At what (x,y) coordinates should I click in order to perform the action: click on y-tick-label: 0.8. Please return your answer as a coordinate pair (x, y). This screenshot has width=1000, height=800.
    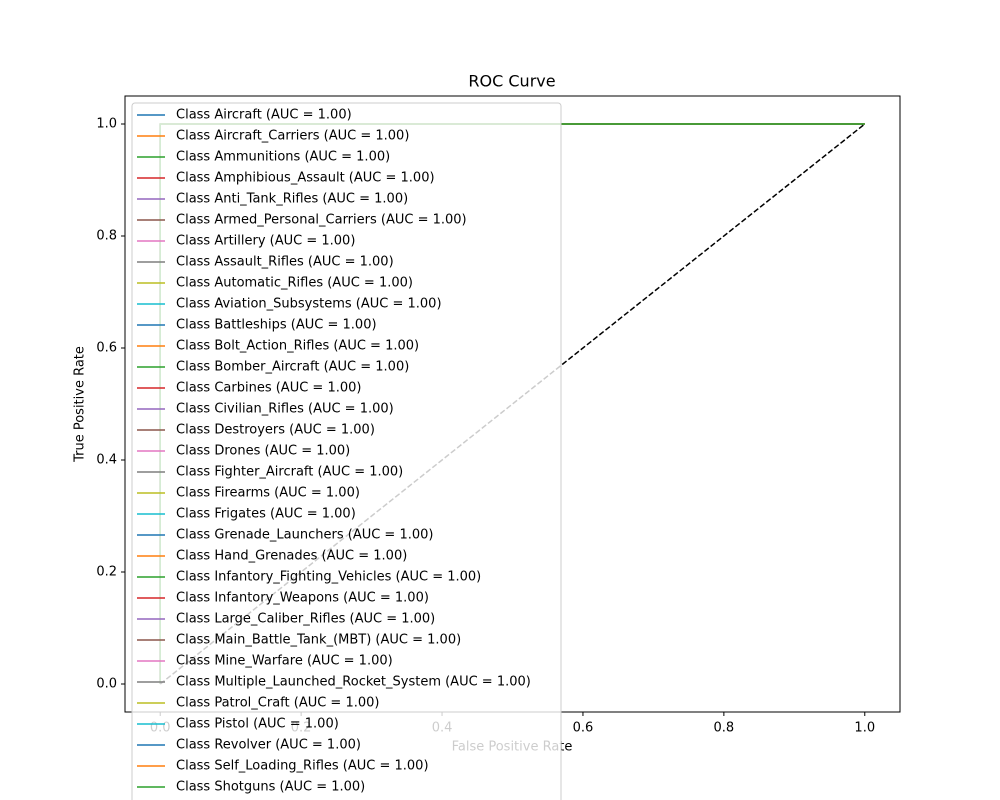
    Looking at the image, I should click on (106, 236).